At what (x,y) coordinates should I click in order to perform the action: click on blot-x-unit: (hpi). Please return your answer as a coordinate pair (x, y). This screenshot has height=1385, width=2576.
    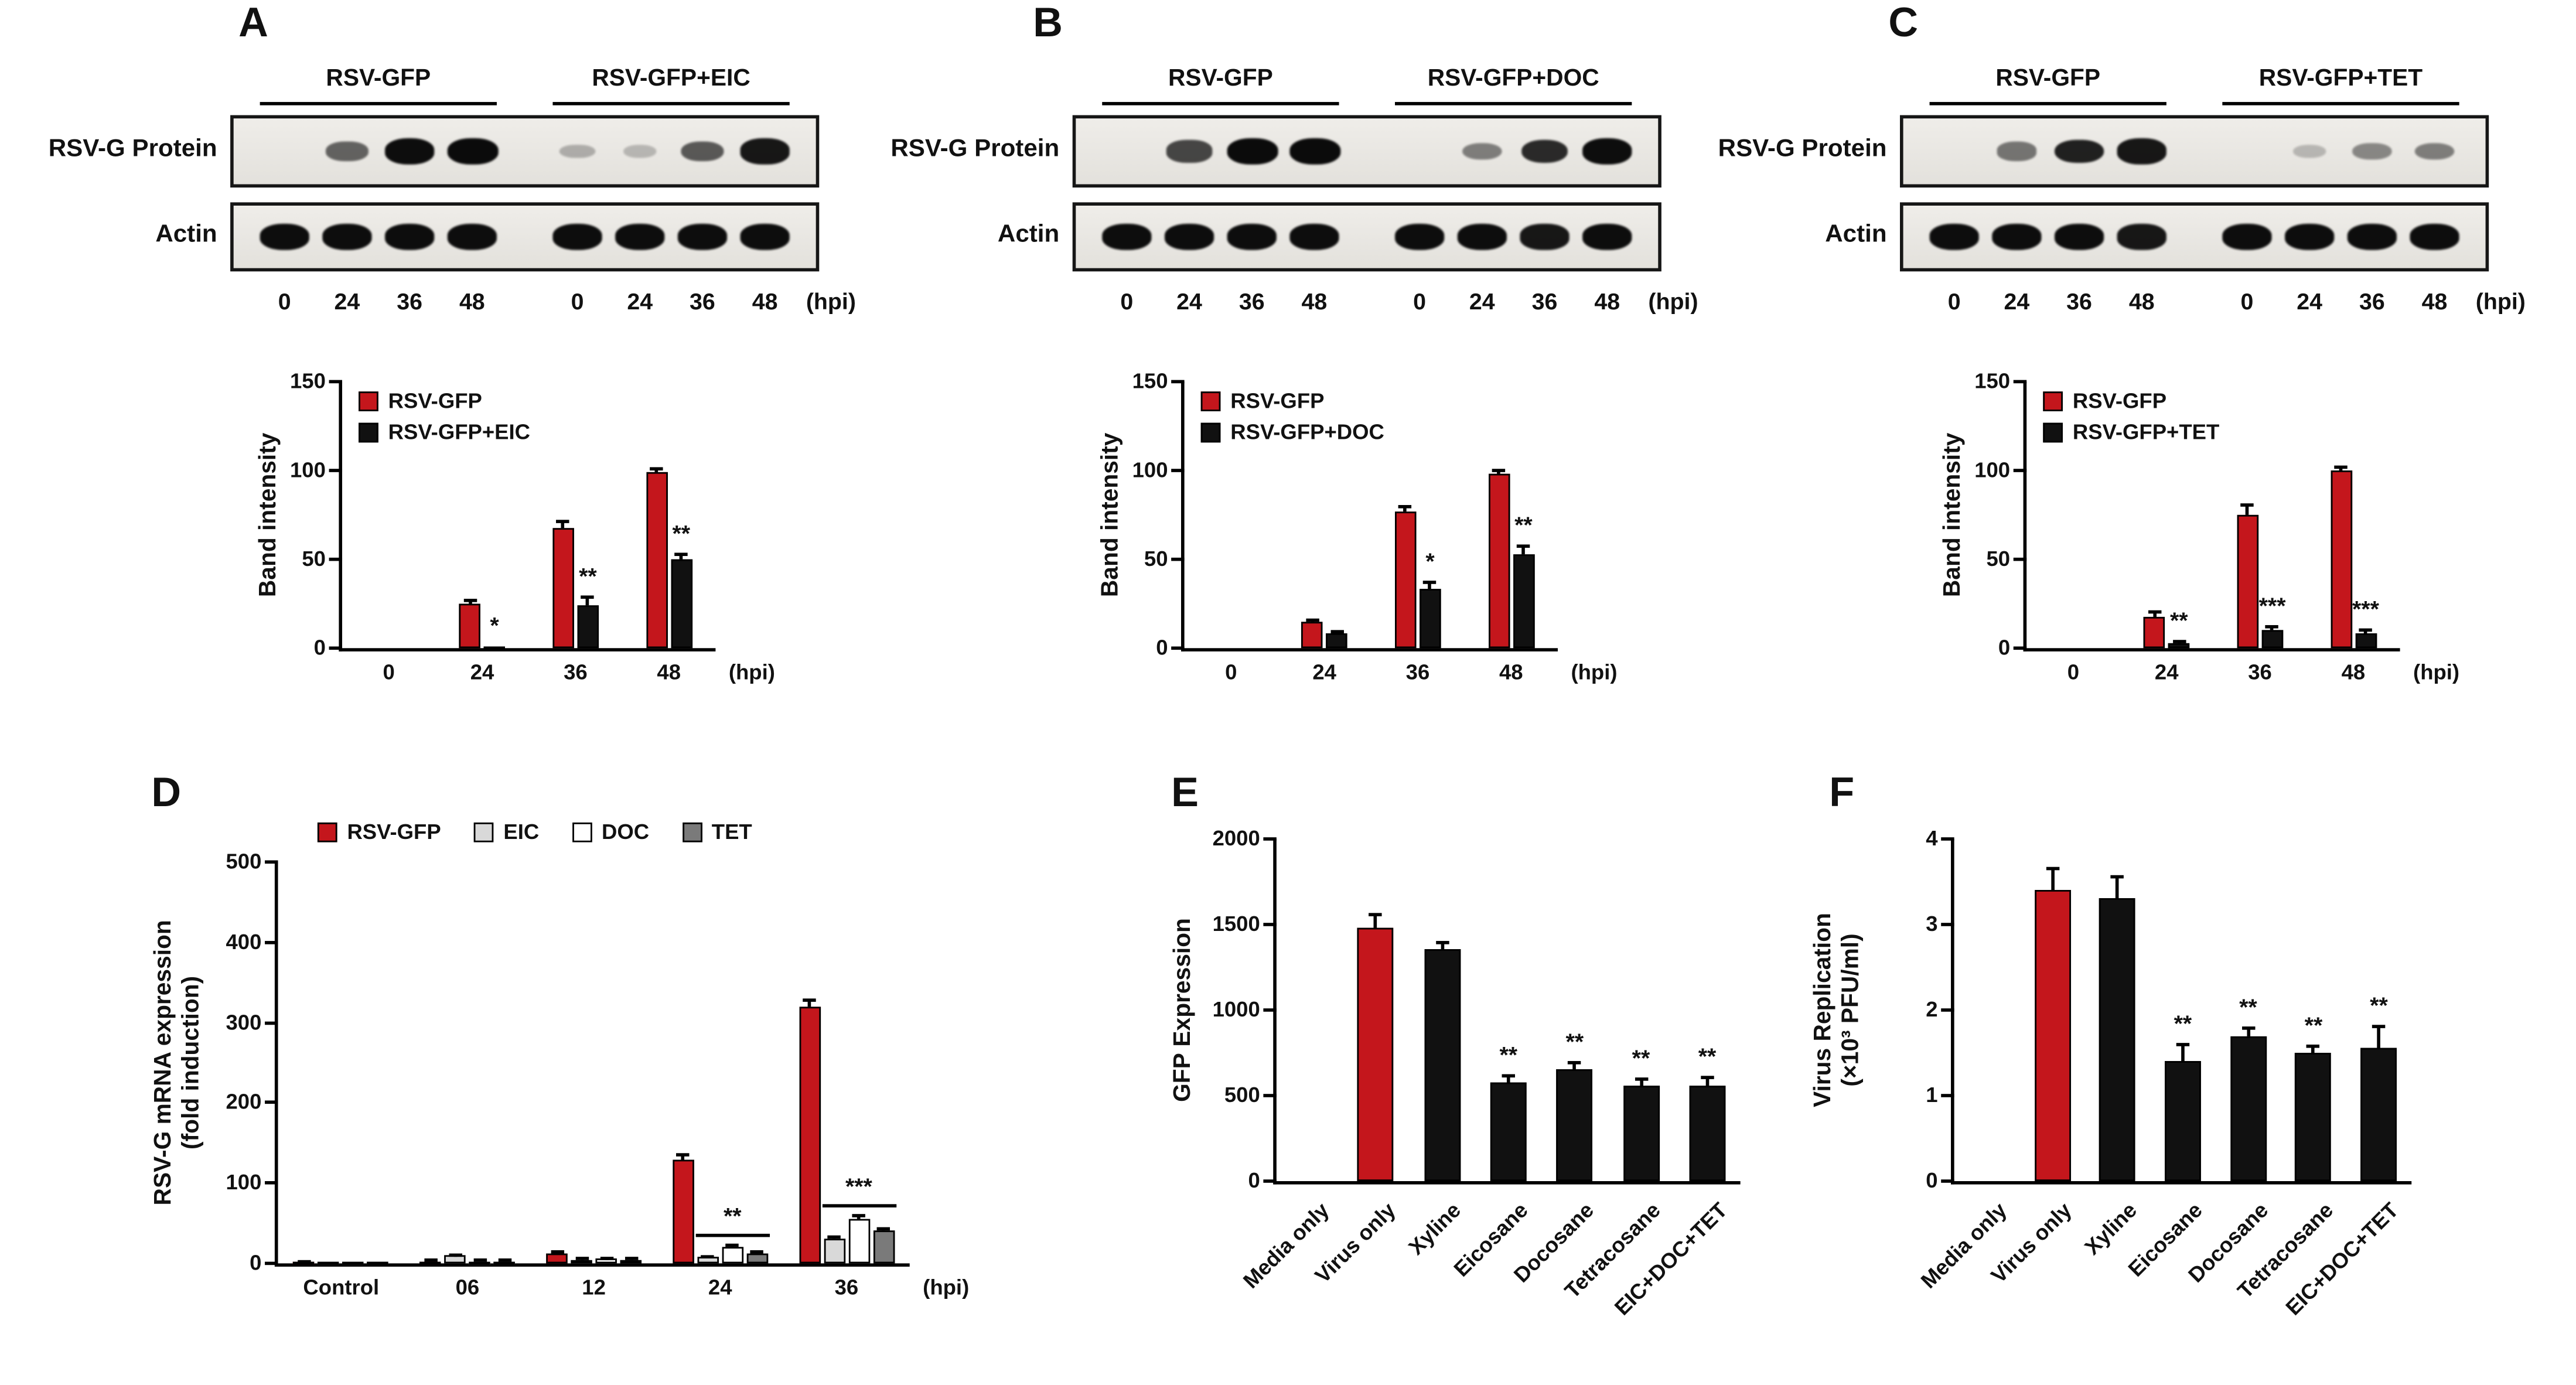
    Looking at the image, I should click on (831, 301).